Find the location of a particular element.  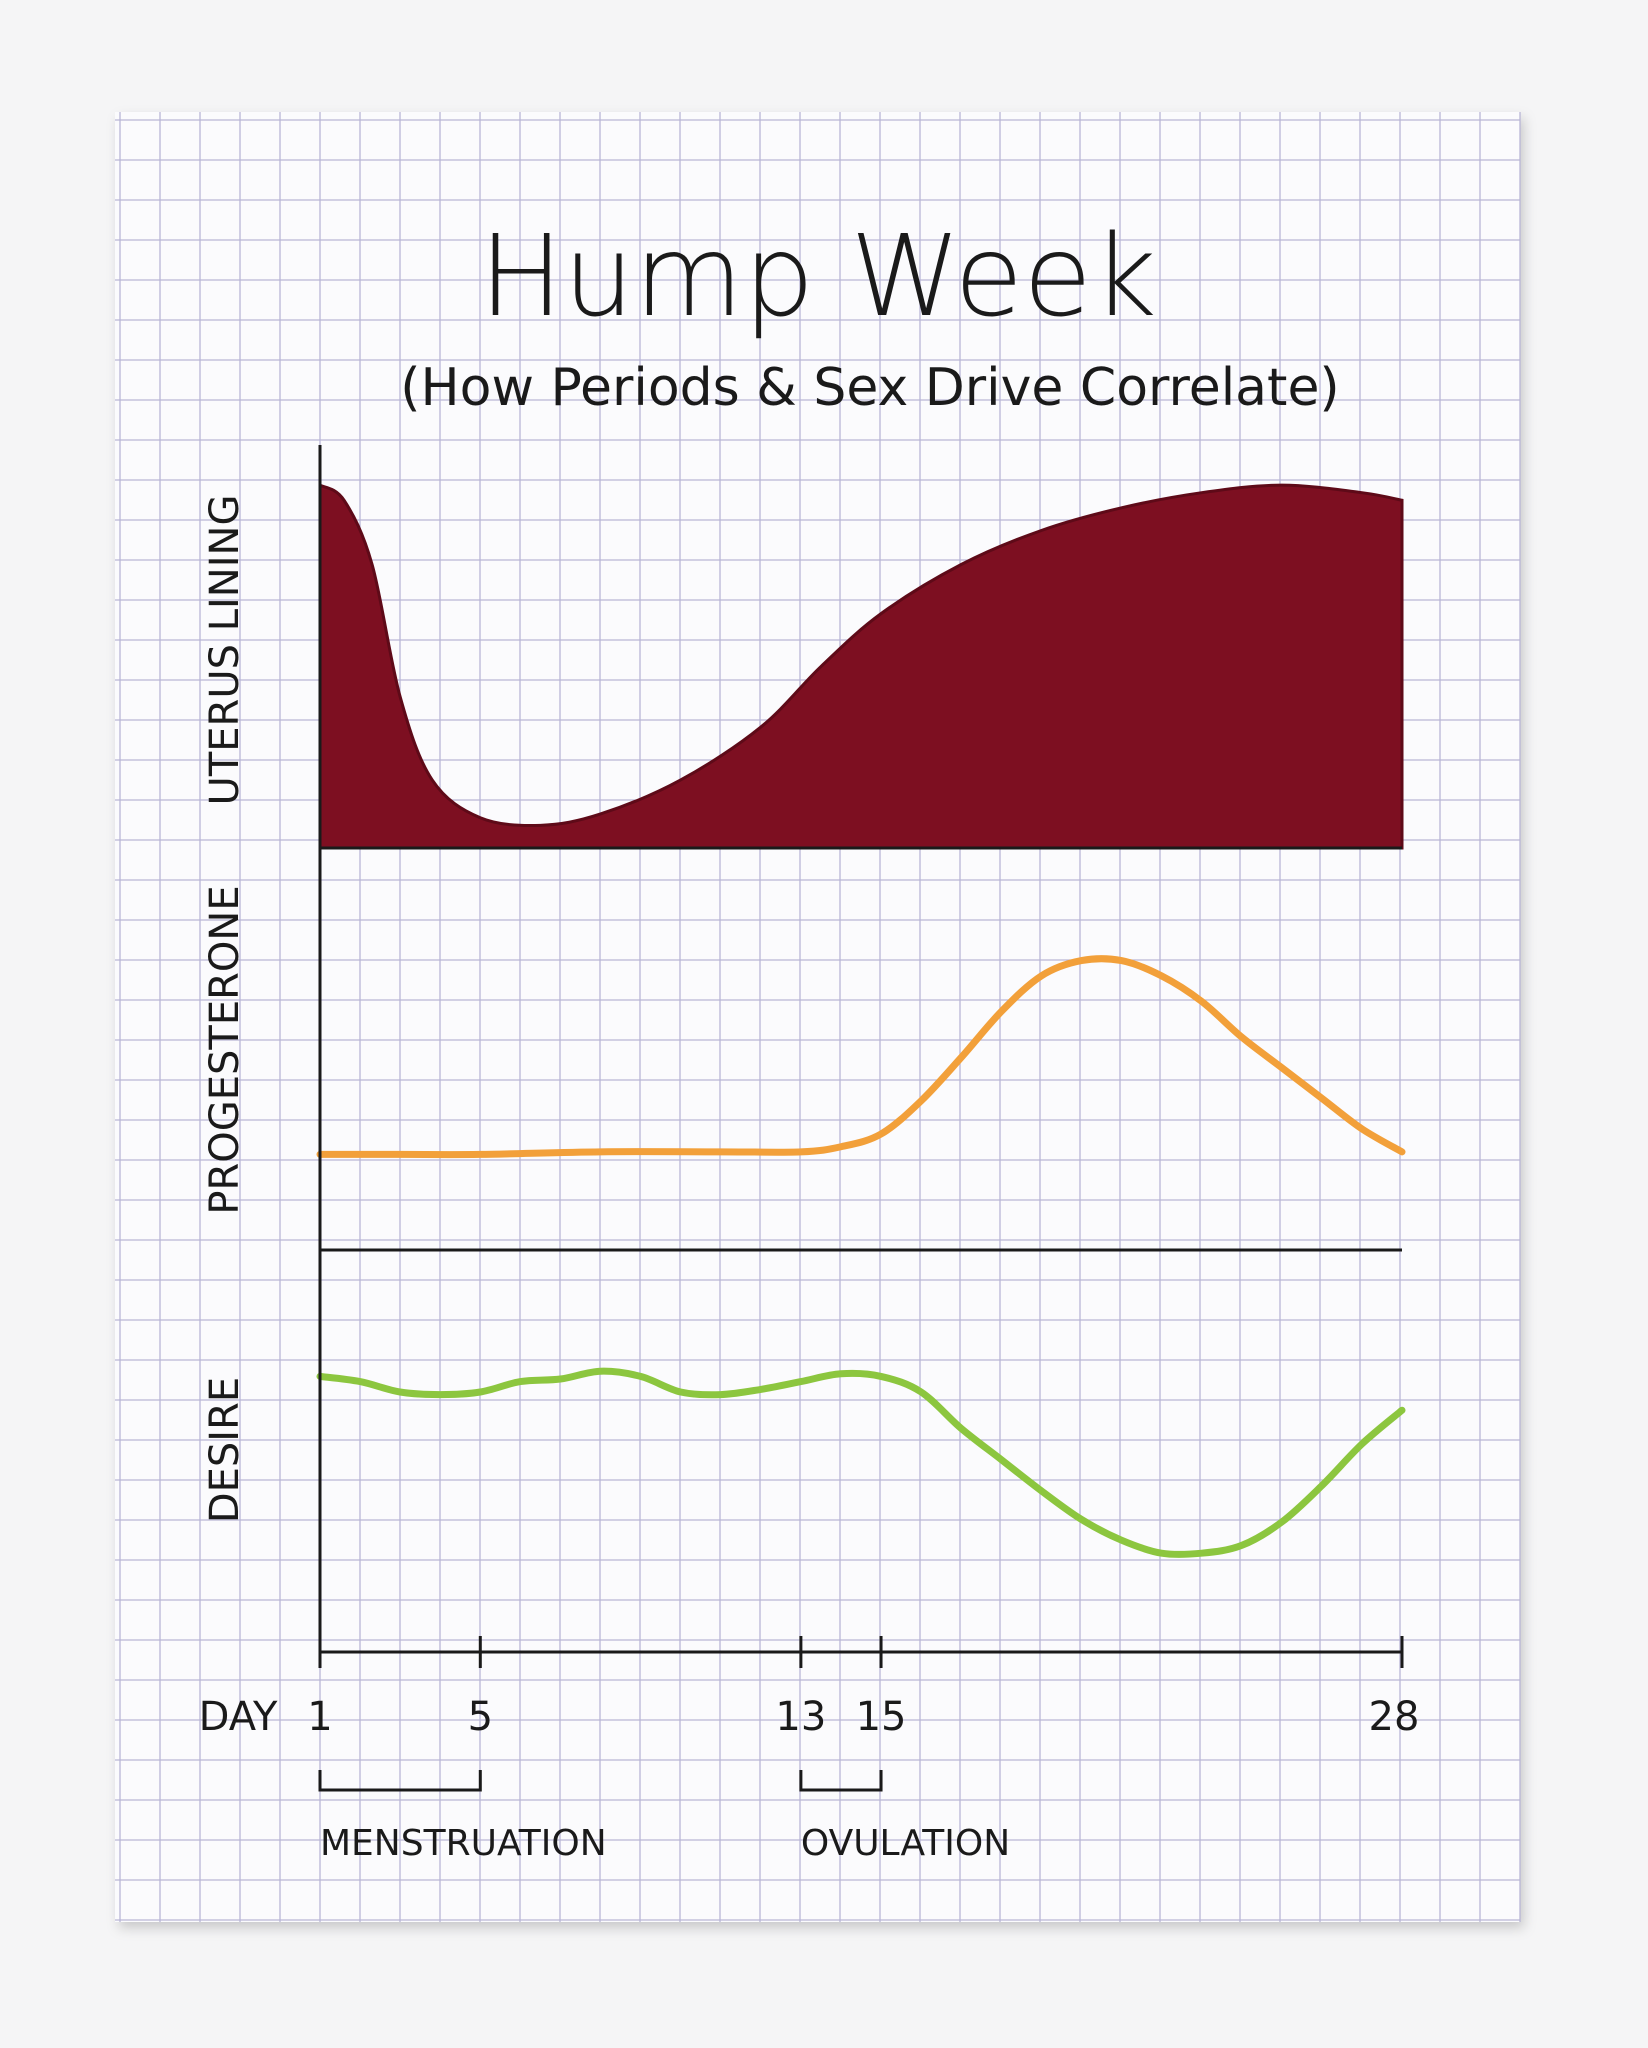

panel-label-progesterone: PROGESTERONE is located at coordinates (225, 1049).